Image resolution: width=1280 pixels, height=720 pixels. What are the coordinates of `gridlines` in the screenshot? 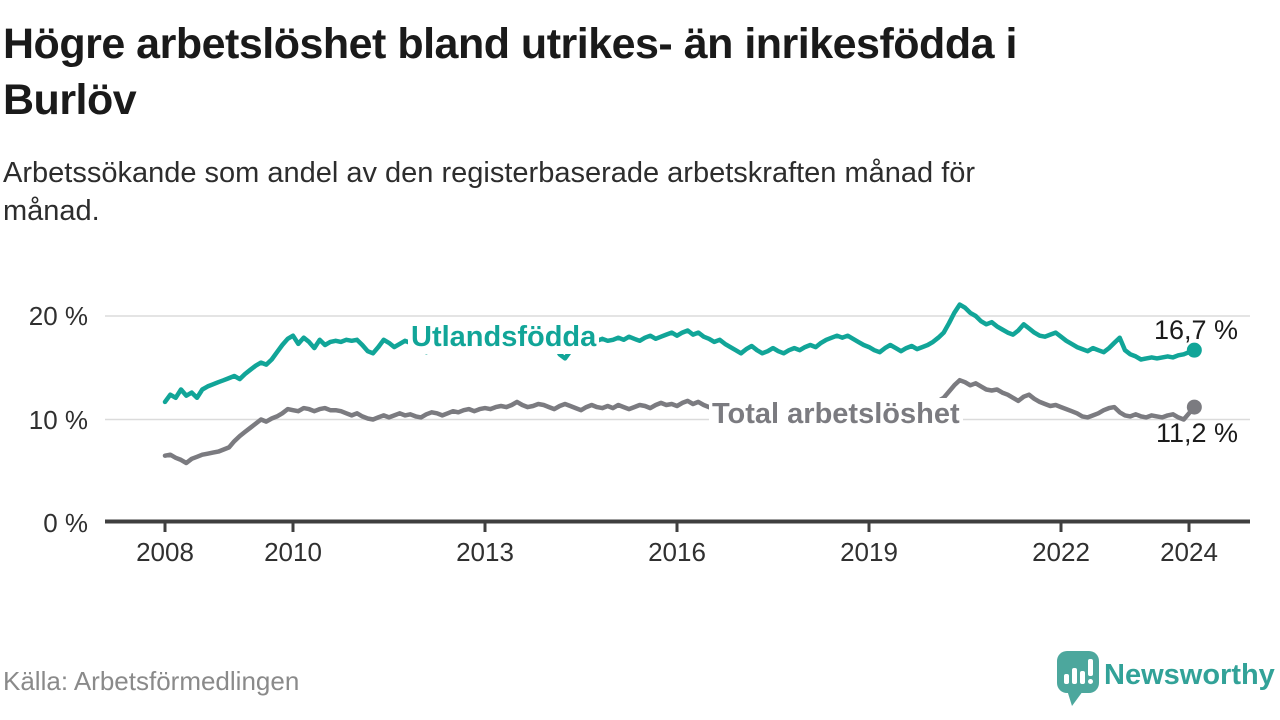 It's located at (677, 368).